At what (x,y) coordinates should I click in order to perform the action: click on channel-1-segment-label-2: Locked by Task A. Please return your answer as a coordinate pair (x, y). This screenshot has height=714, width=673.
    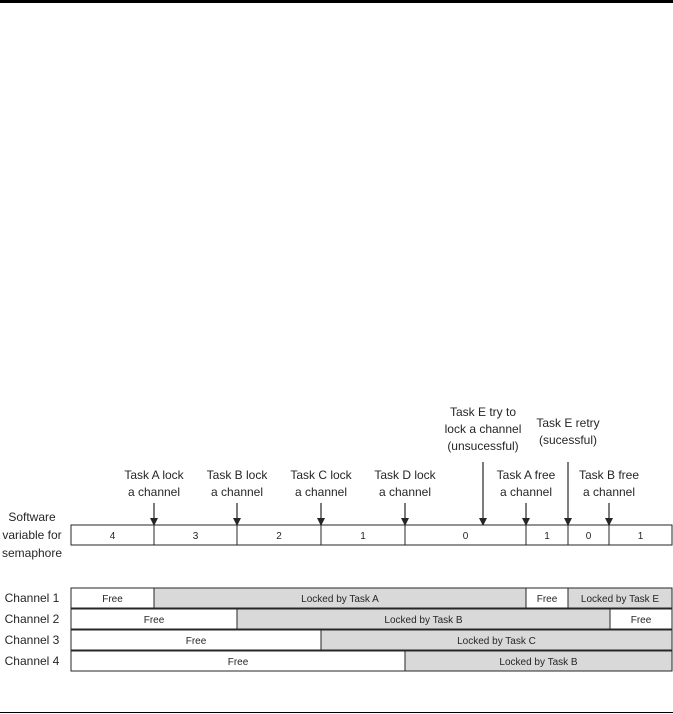
    Looking at the image, I should click on (340, 599).